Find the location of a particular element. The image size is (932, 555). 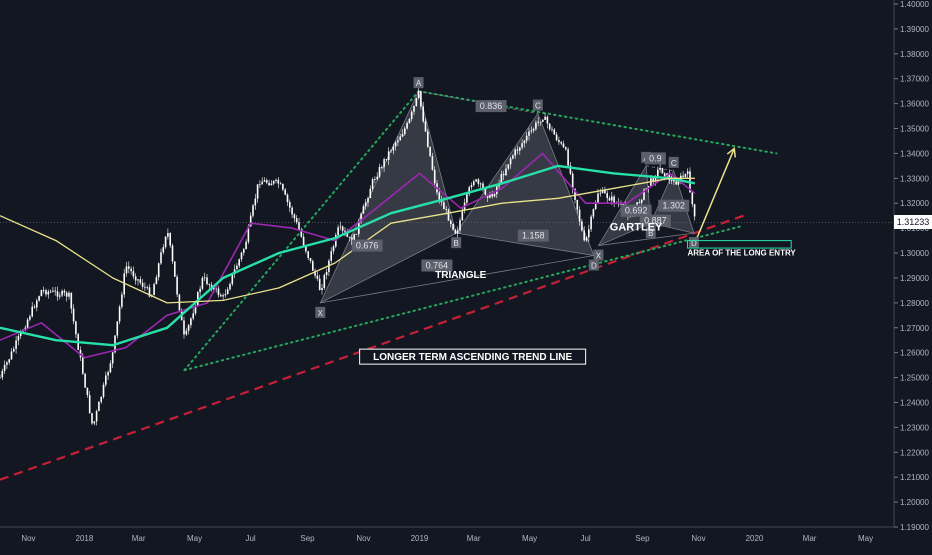

y-tick-label: 1.34000 is located at coordinates (914, 153).